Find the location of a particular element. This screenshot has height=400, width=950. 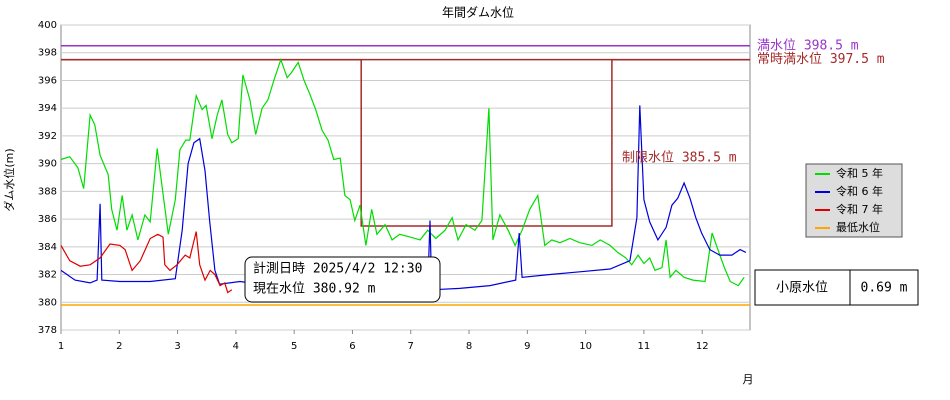

y-tick-label: 386 is located at coordinates (47, 219).